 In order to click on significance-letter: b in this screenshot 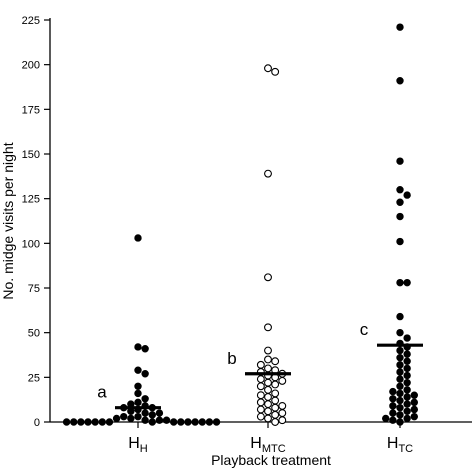, I will do `click(231, 358)`.